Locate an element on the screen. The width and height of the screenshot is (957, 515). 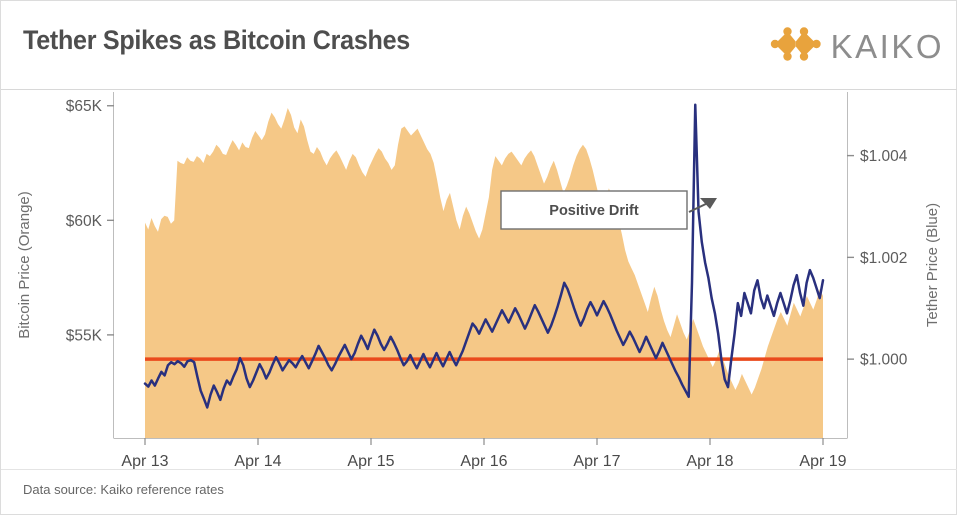
chart-footer: Data source: Kaiko reference rates is located at coordinates (479, 491).